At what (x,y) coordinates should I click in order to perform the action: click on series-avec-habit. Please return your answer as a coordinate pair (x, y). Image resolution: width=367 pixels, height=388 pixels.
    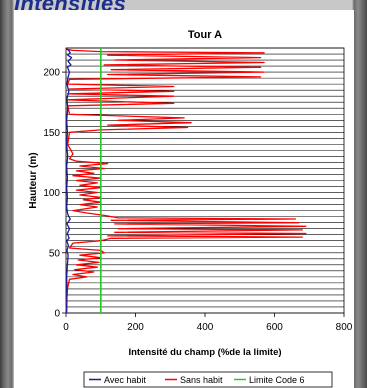
    Looking at the image, I should click on (69, 181).